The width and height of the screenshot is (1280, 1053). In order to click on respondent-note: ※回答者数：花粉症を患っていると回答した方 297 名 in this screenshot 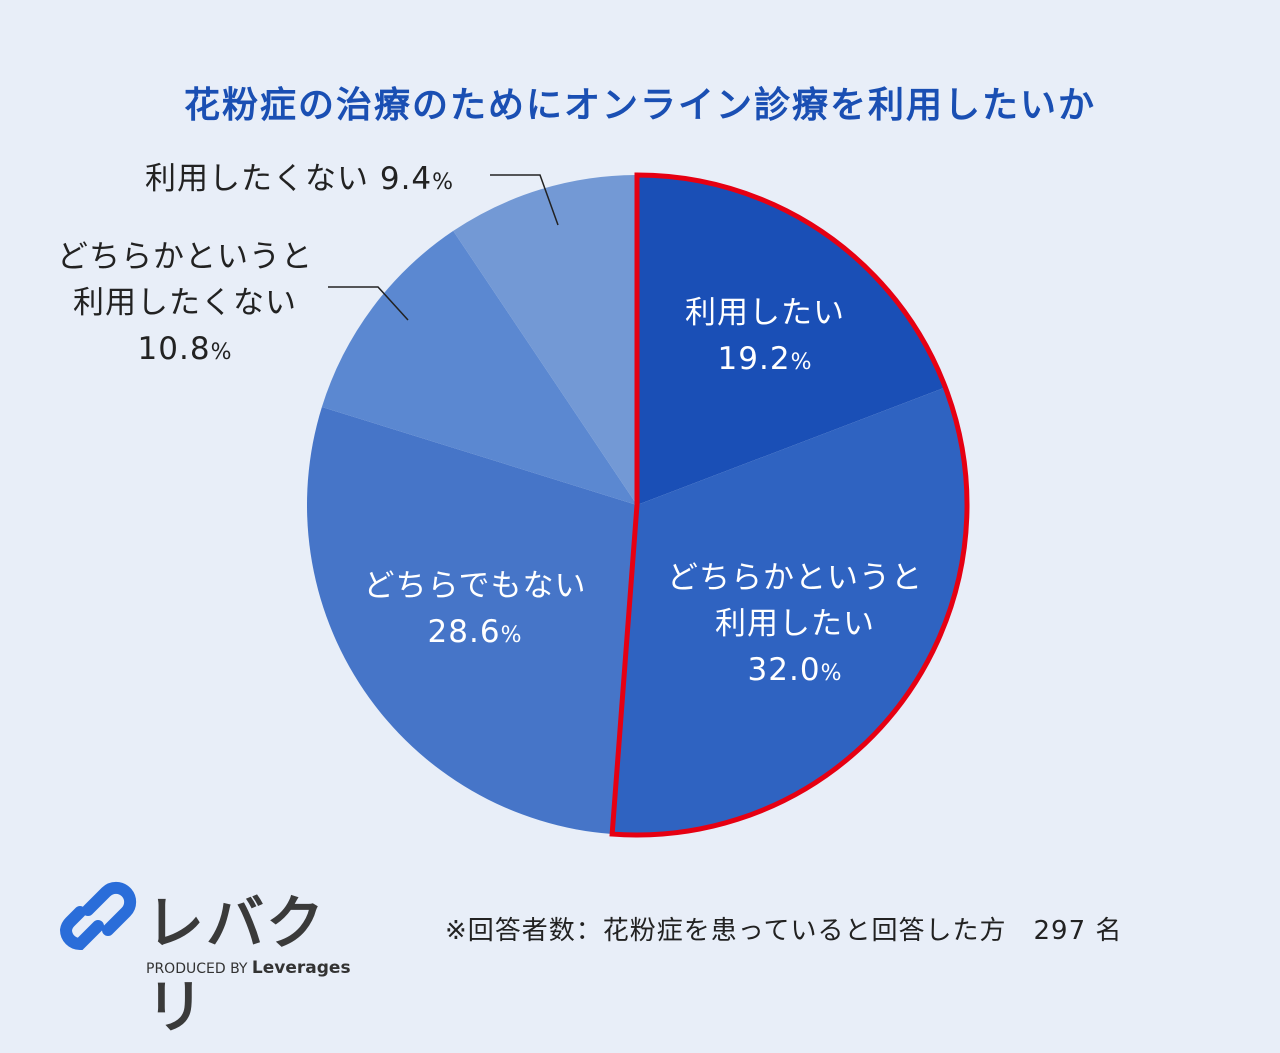, I will do `click(784, 931)`.